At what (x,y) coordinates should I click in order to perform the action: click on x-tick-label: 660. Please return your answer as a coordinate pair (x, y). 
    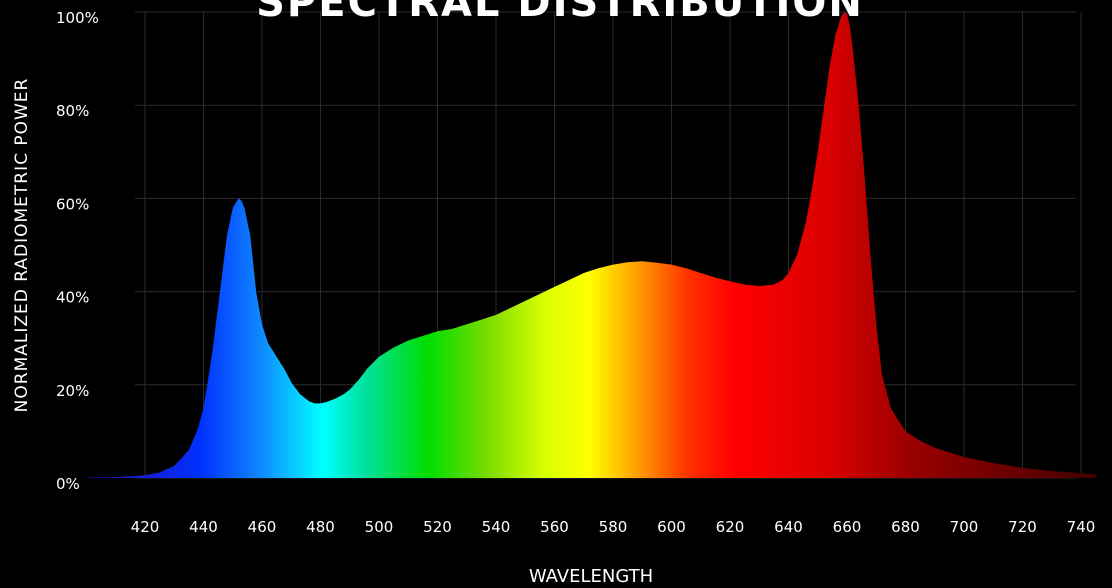
    Looking at the image, I should click on (847, 527).